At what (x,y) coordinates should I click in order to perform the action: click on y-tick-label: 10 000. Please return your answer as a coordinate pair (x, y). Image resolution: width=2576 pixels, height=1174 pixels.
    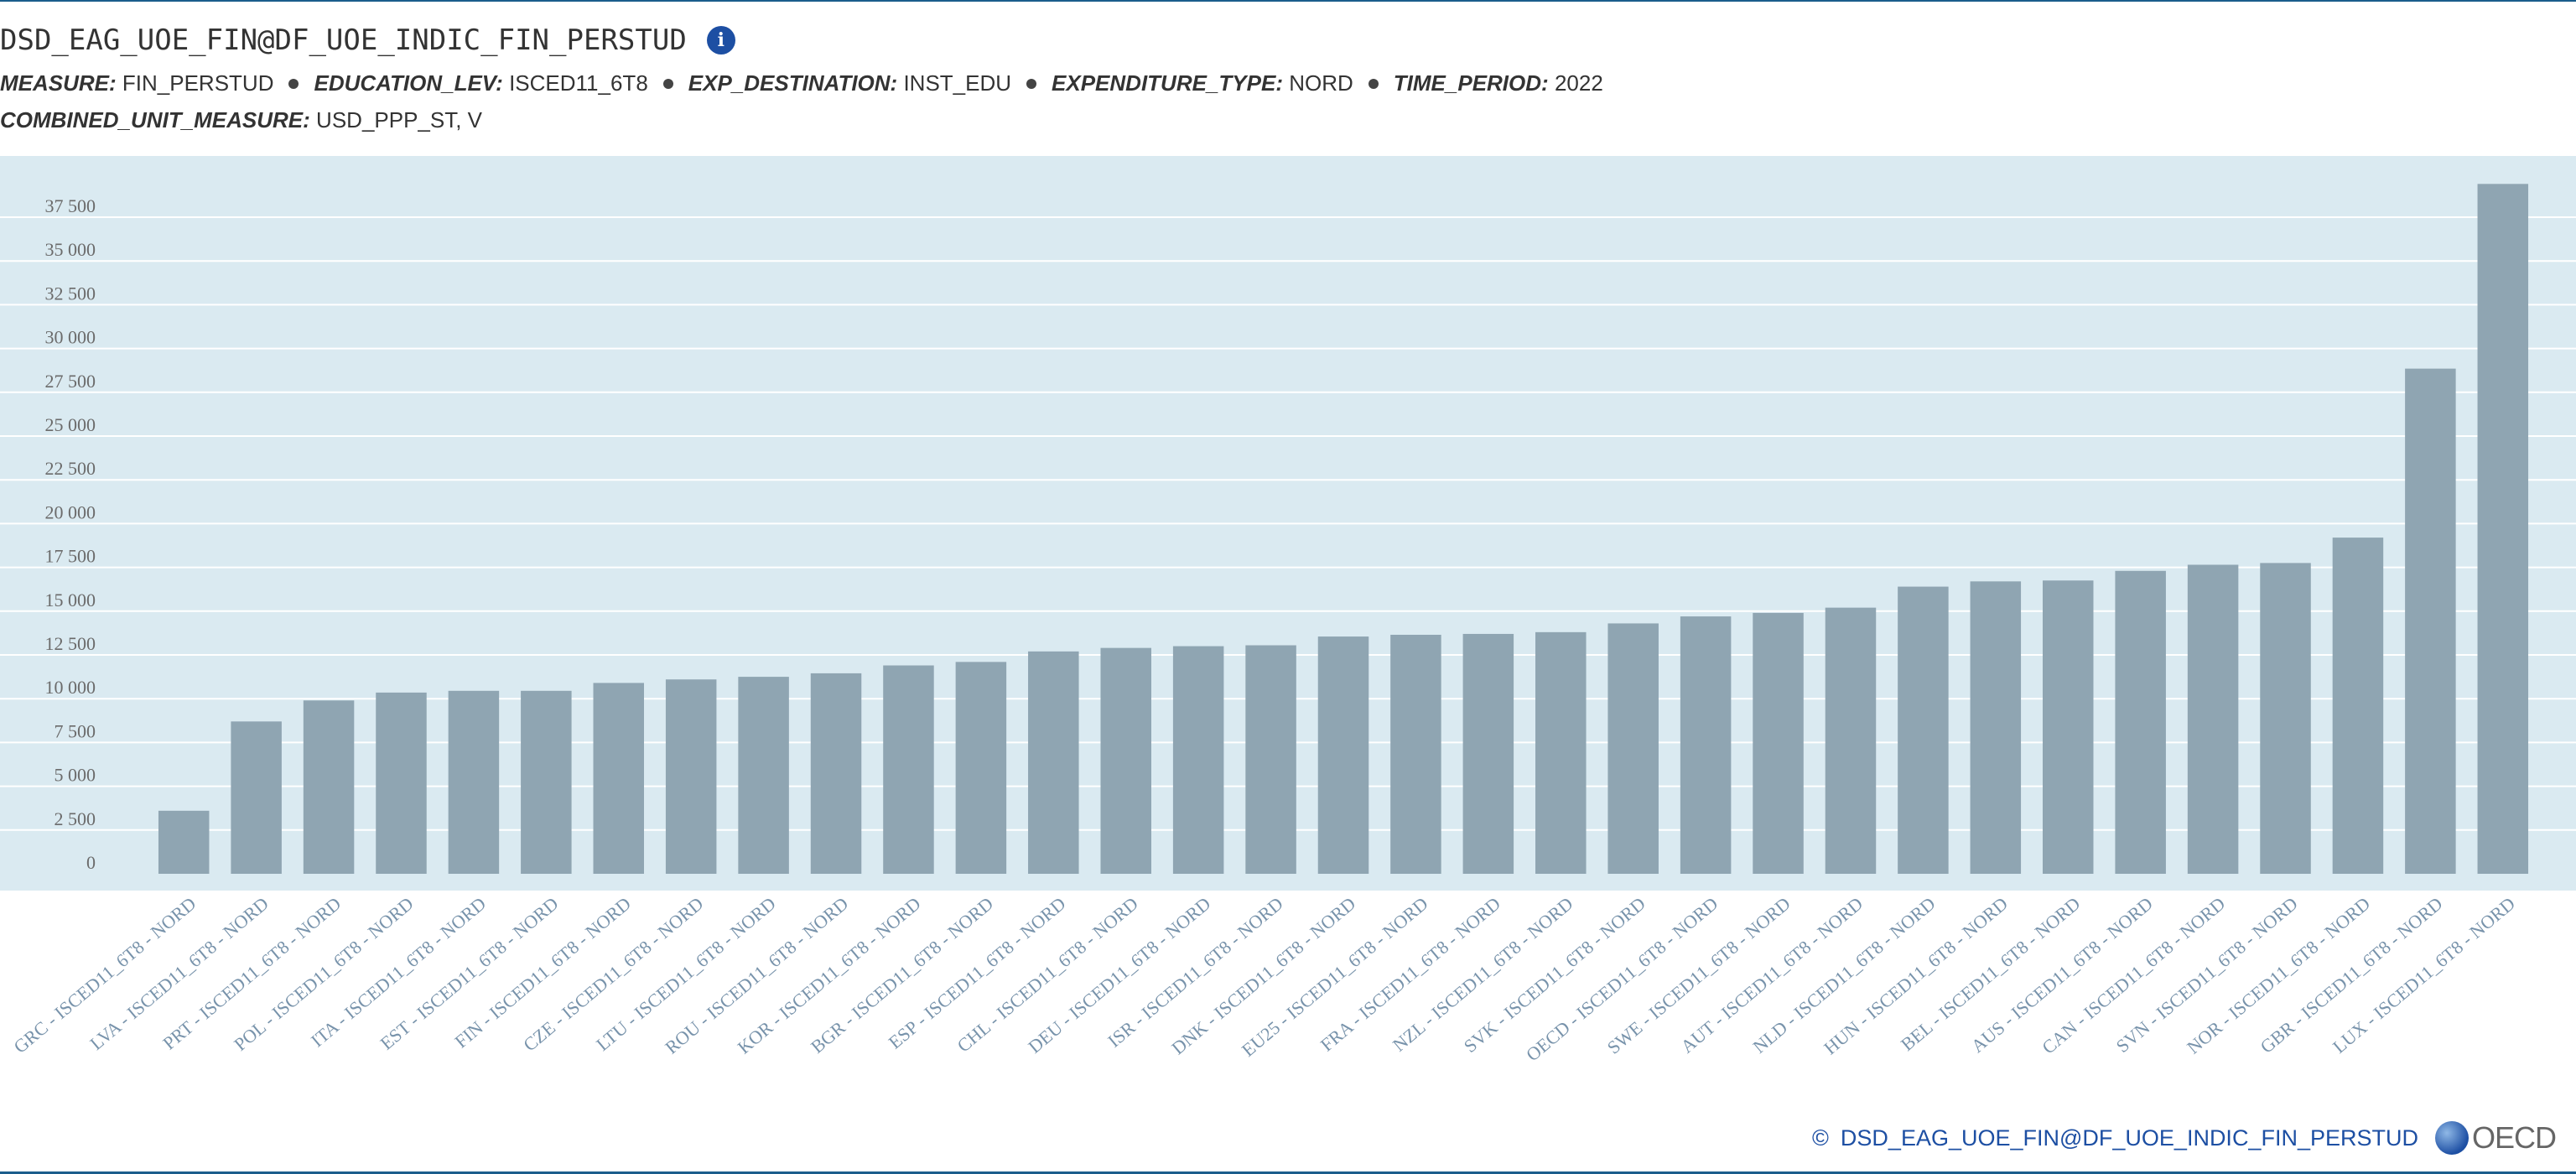
    Looking at the image, I should click on (70, 687).